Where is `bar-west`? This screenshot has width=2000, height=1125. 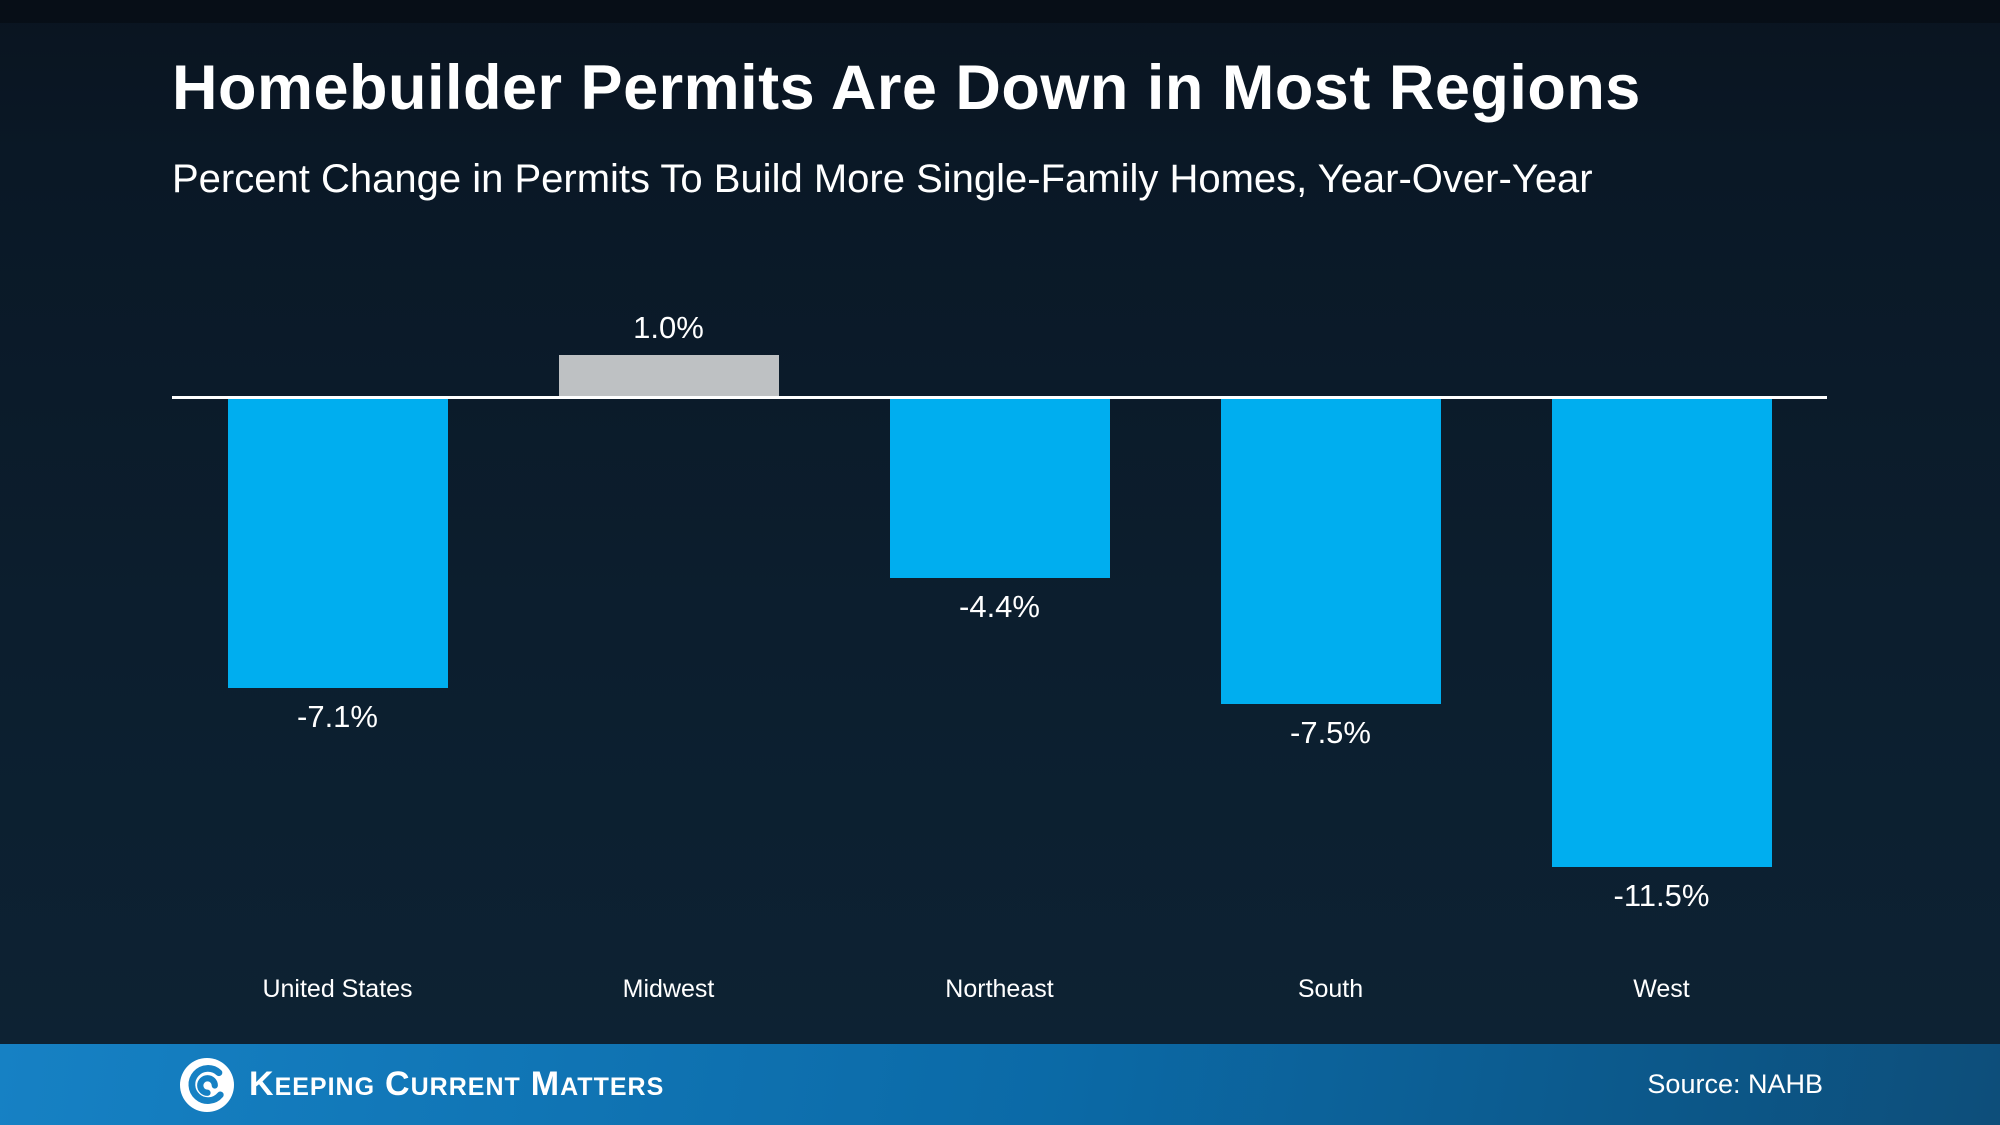 bar-west is located at coordinates (1661, 633).